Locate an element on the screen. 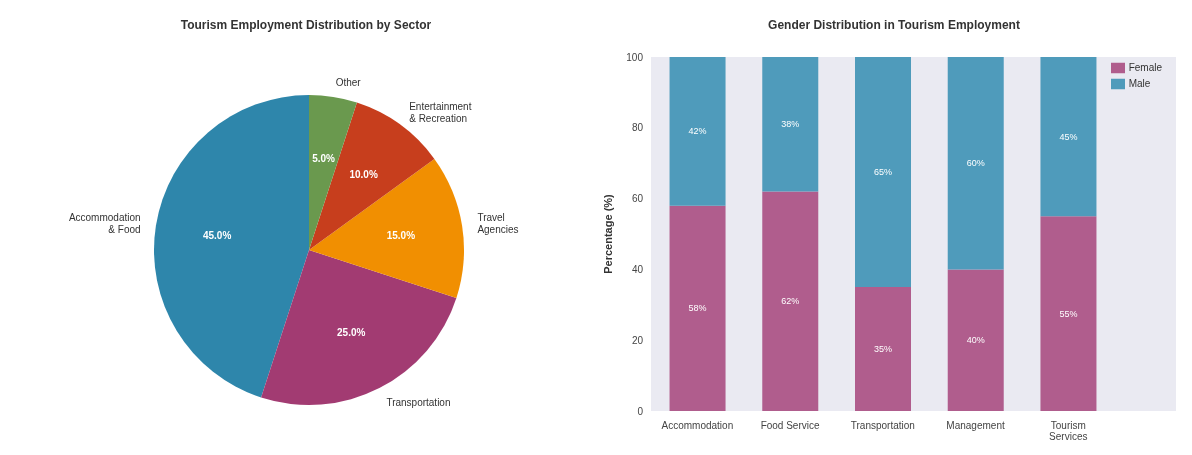  data-label: 55% is located at coordinates (1068, 313).